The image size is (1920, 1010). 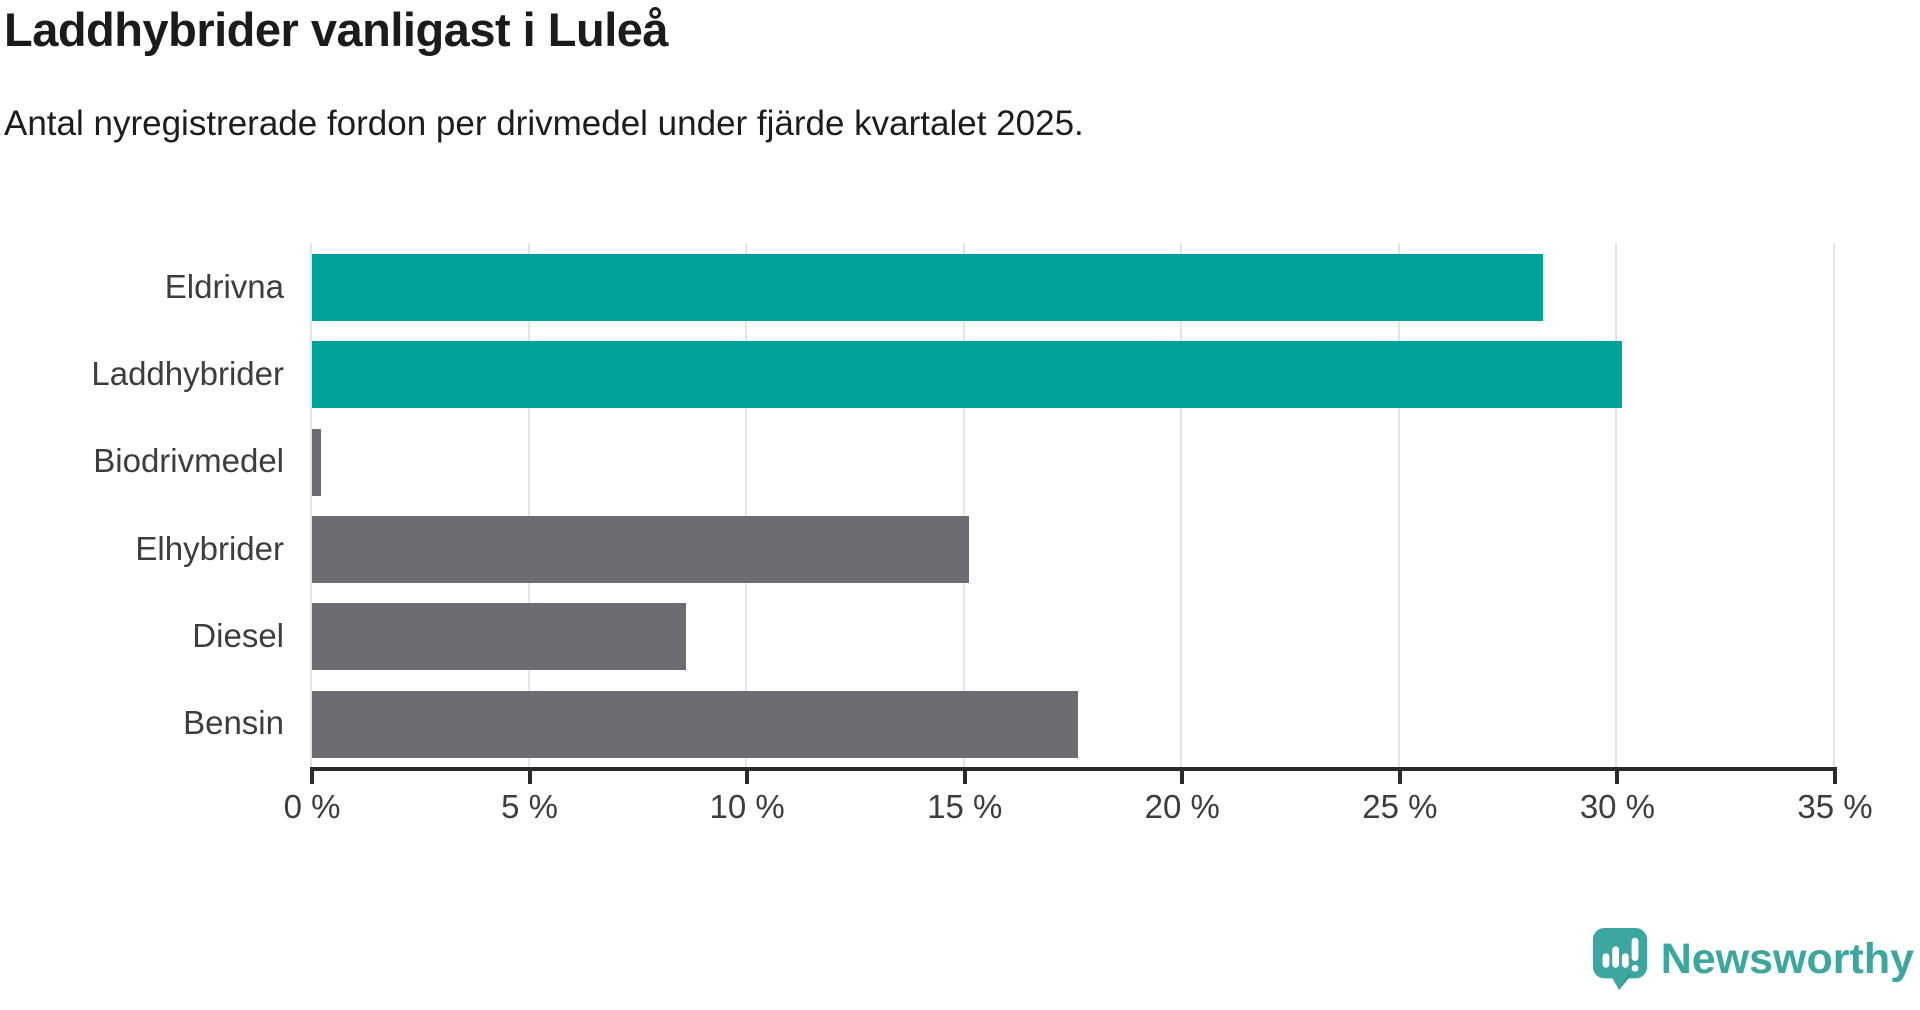 I want to click on newsworthy-logo-icon, so click(x=1619, y=959).